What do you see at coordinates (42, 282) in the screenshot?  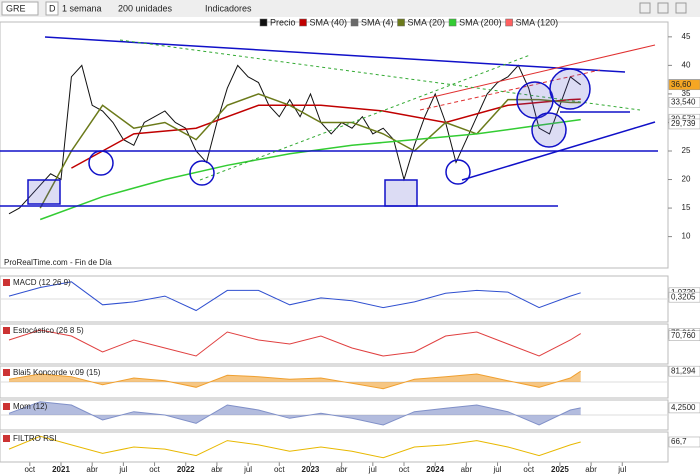 I see `panel-title: MACD (12 26 9)` at bounding box center [42, 282].